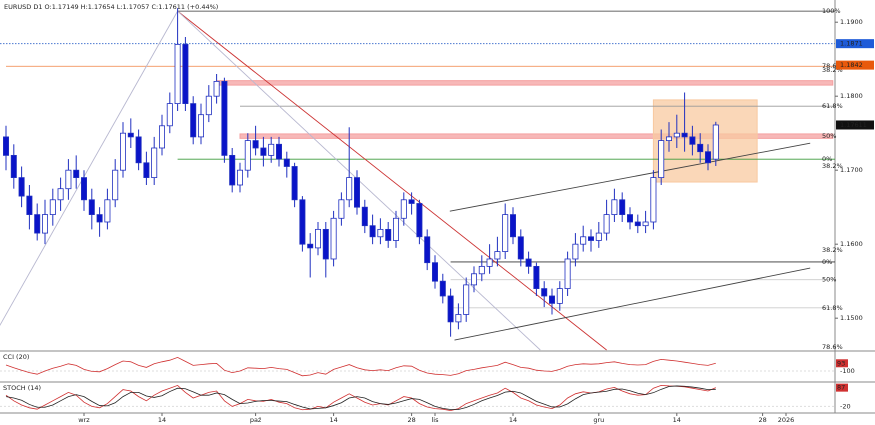 The height and width of the screenshot is (425, 875). Describe the element at coordinates (842, 363) in the screenshot. I see `cci-value-tag` at that location.